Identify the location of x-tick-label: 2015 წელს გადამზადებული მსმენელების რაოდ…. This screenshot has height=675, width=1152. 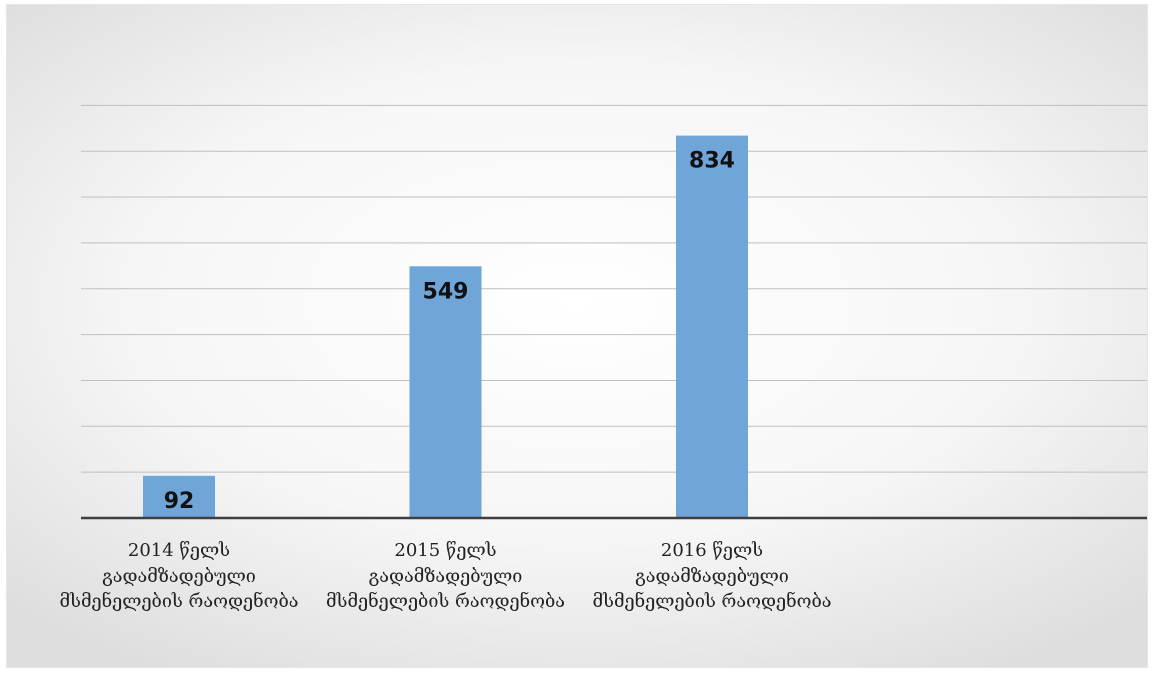
(445, 576).